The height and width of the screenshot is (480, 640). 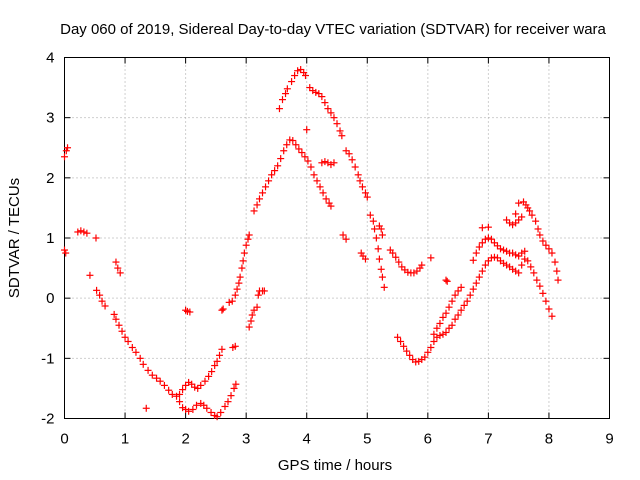 What do you see at coordinates (335, 465) in the screenshot?
I see `x-axis-label: GPS time / hours` at bounding box center [335, 465].